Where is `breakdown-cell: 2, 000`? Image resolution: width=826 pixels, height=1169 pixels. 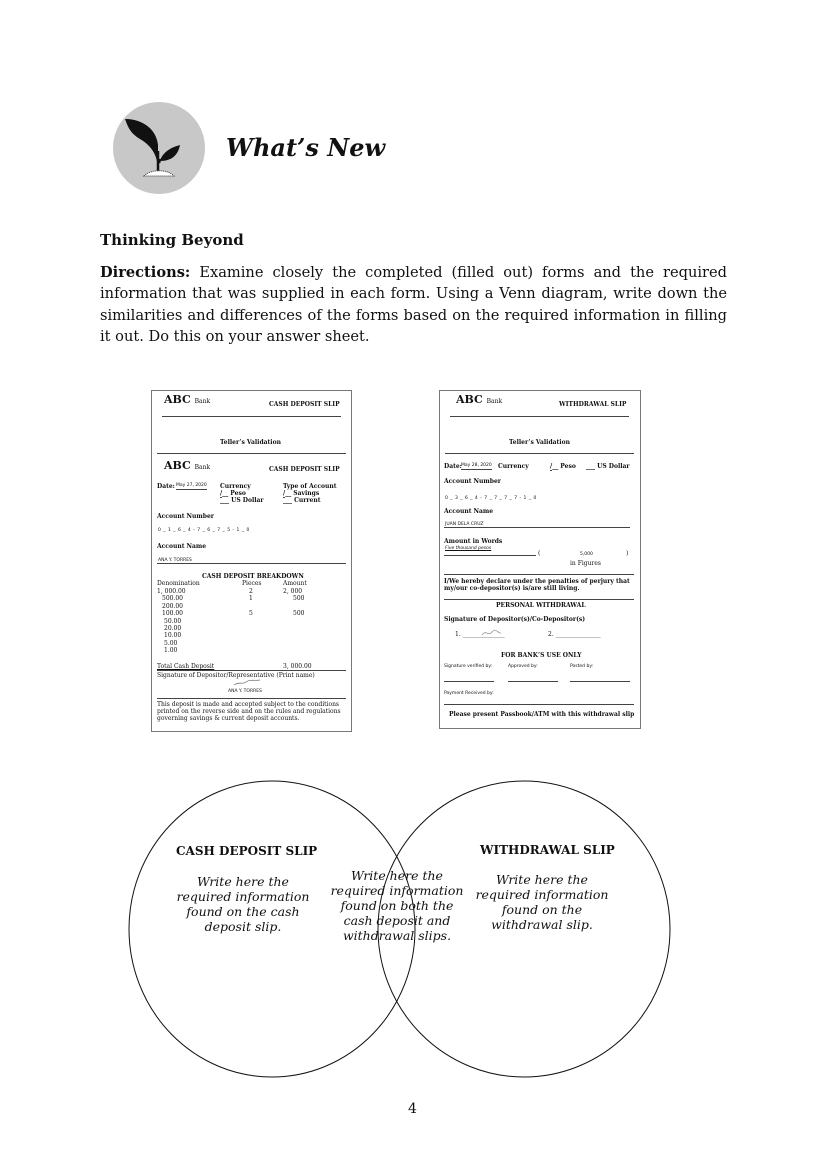
breakdown-cell: 2, 000 is located at coordinates (293, 591).